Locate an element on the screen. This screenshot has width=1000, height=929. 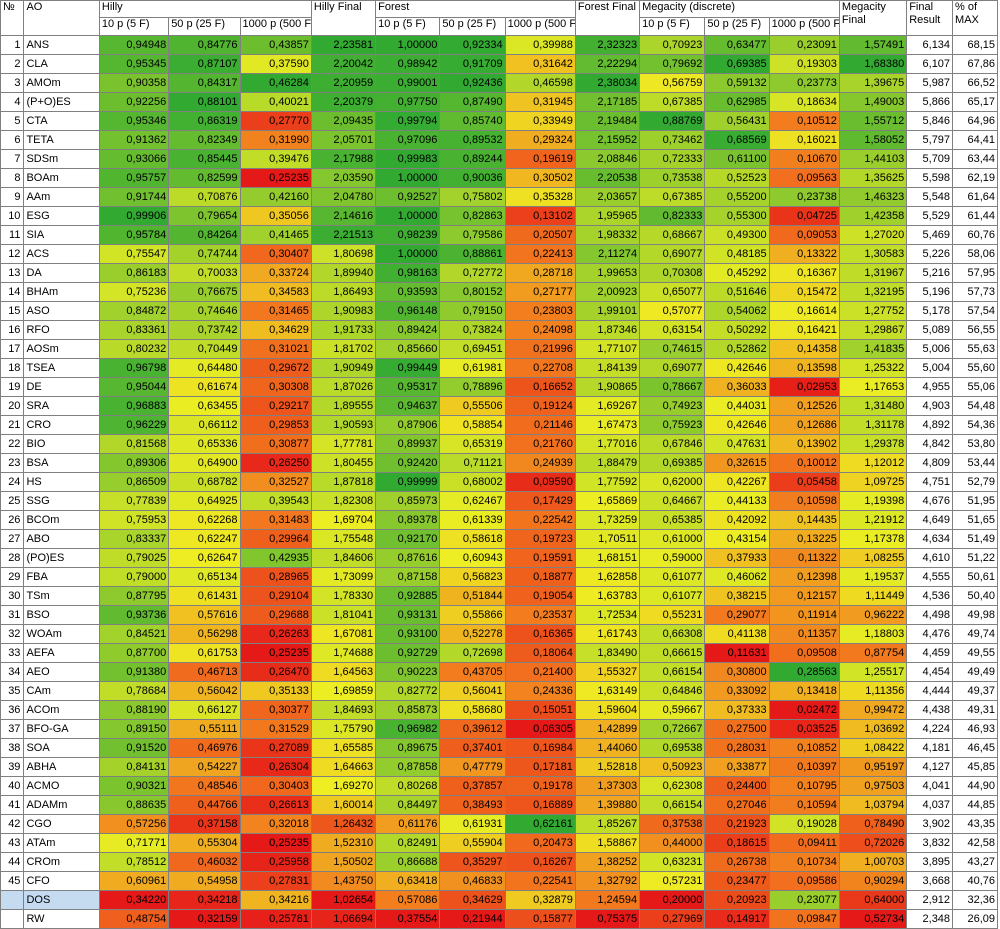
value-cell: 0,46062 is located at coordinates (737, 577).